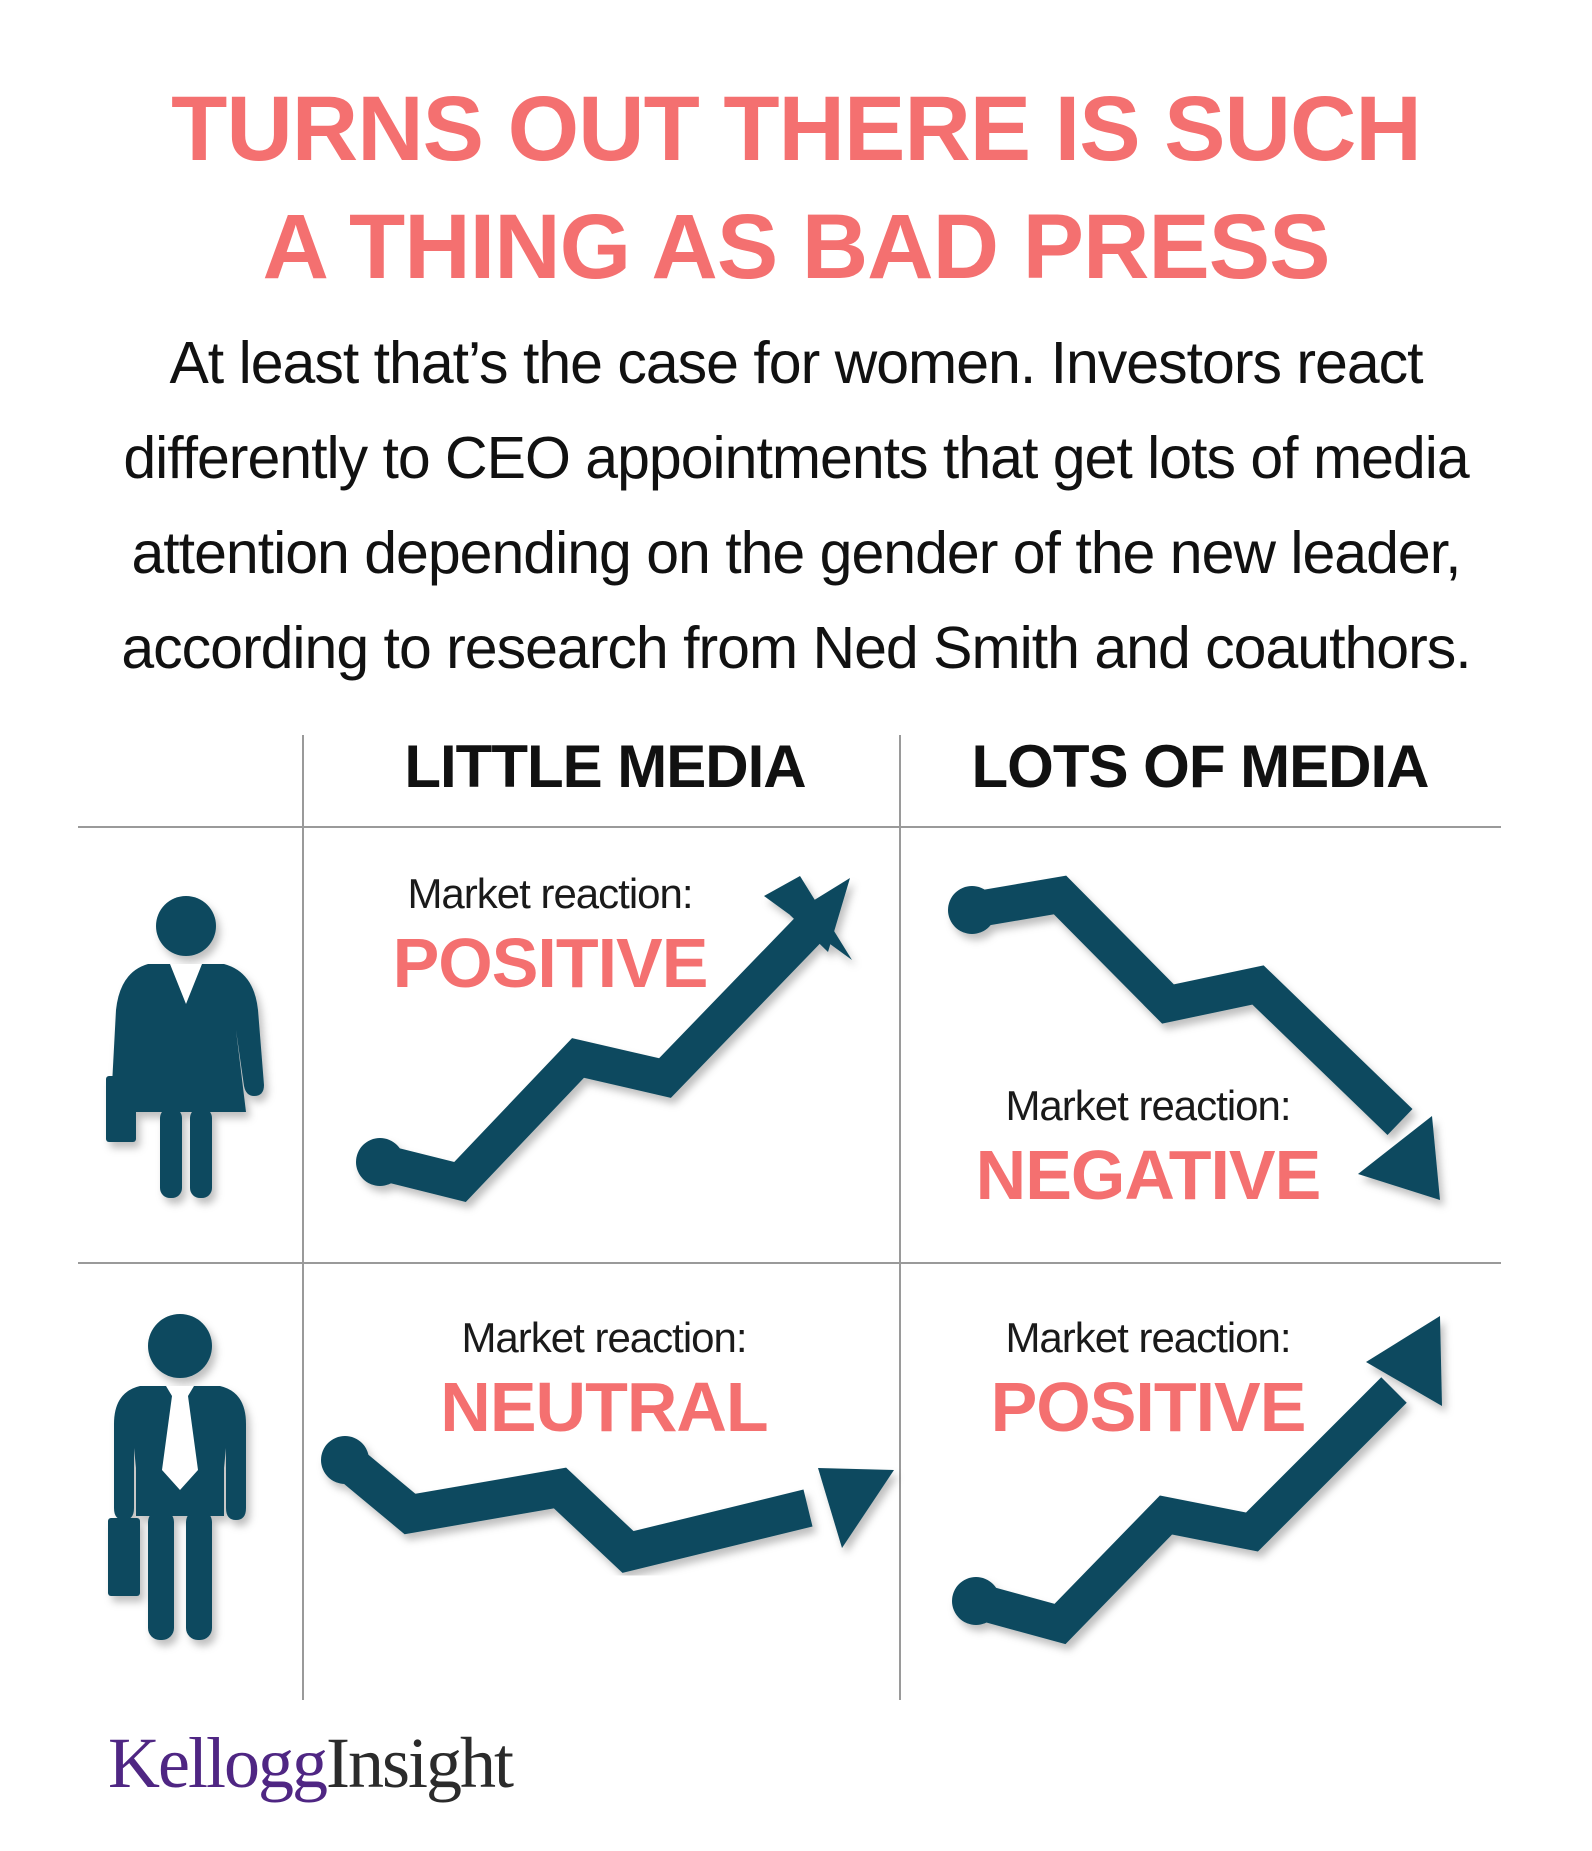 The image size is (1592, 1851). I want to click on reaction-value: NEGATIVE, so click(1148, 1175).